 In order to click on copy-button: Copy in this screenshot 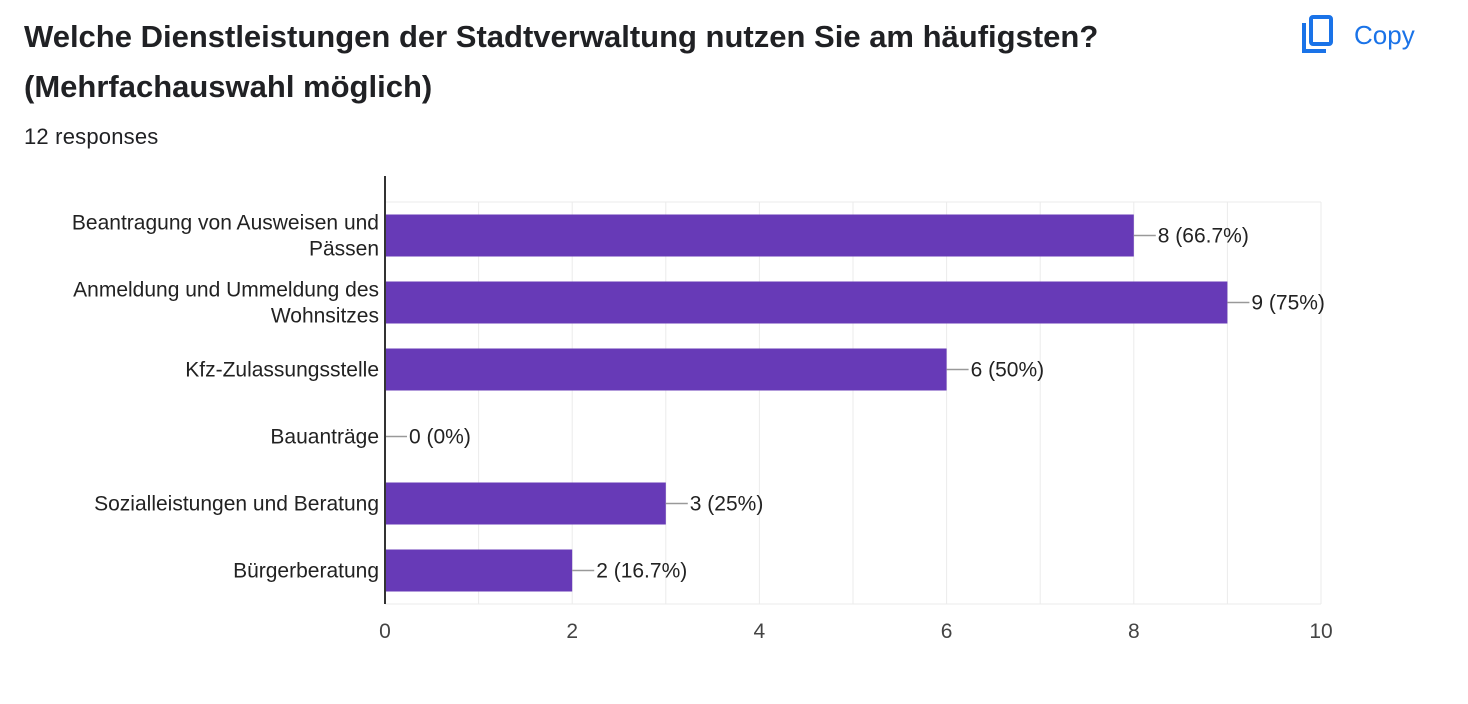, I will do `click(1373, 35)`.